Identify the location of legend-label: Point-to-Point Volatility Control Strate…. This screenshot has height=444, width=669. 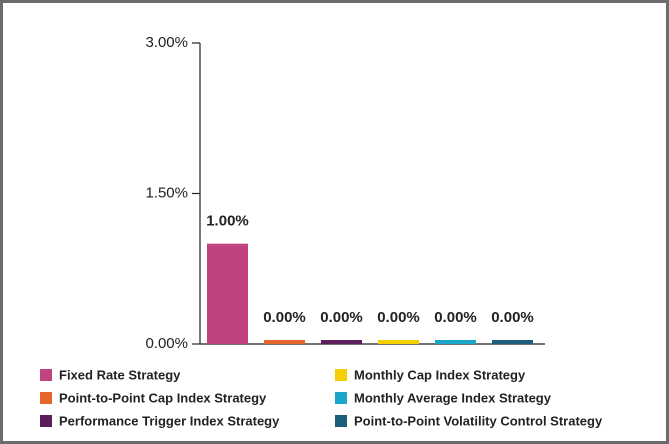
(478, 420).